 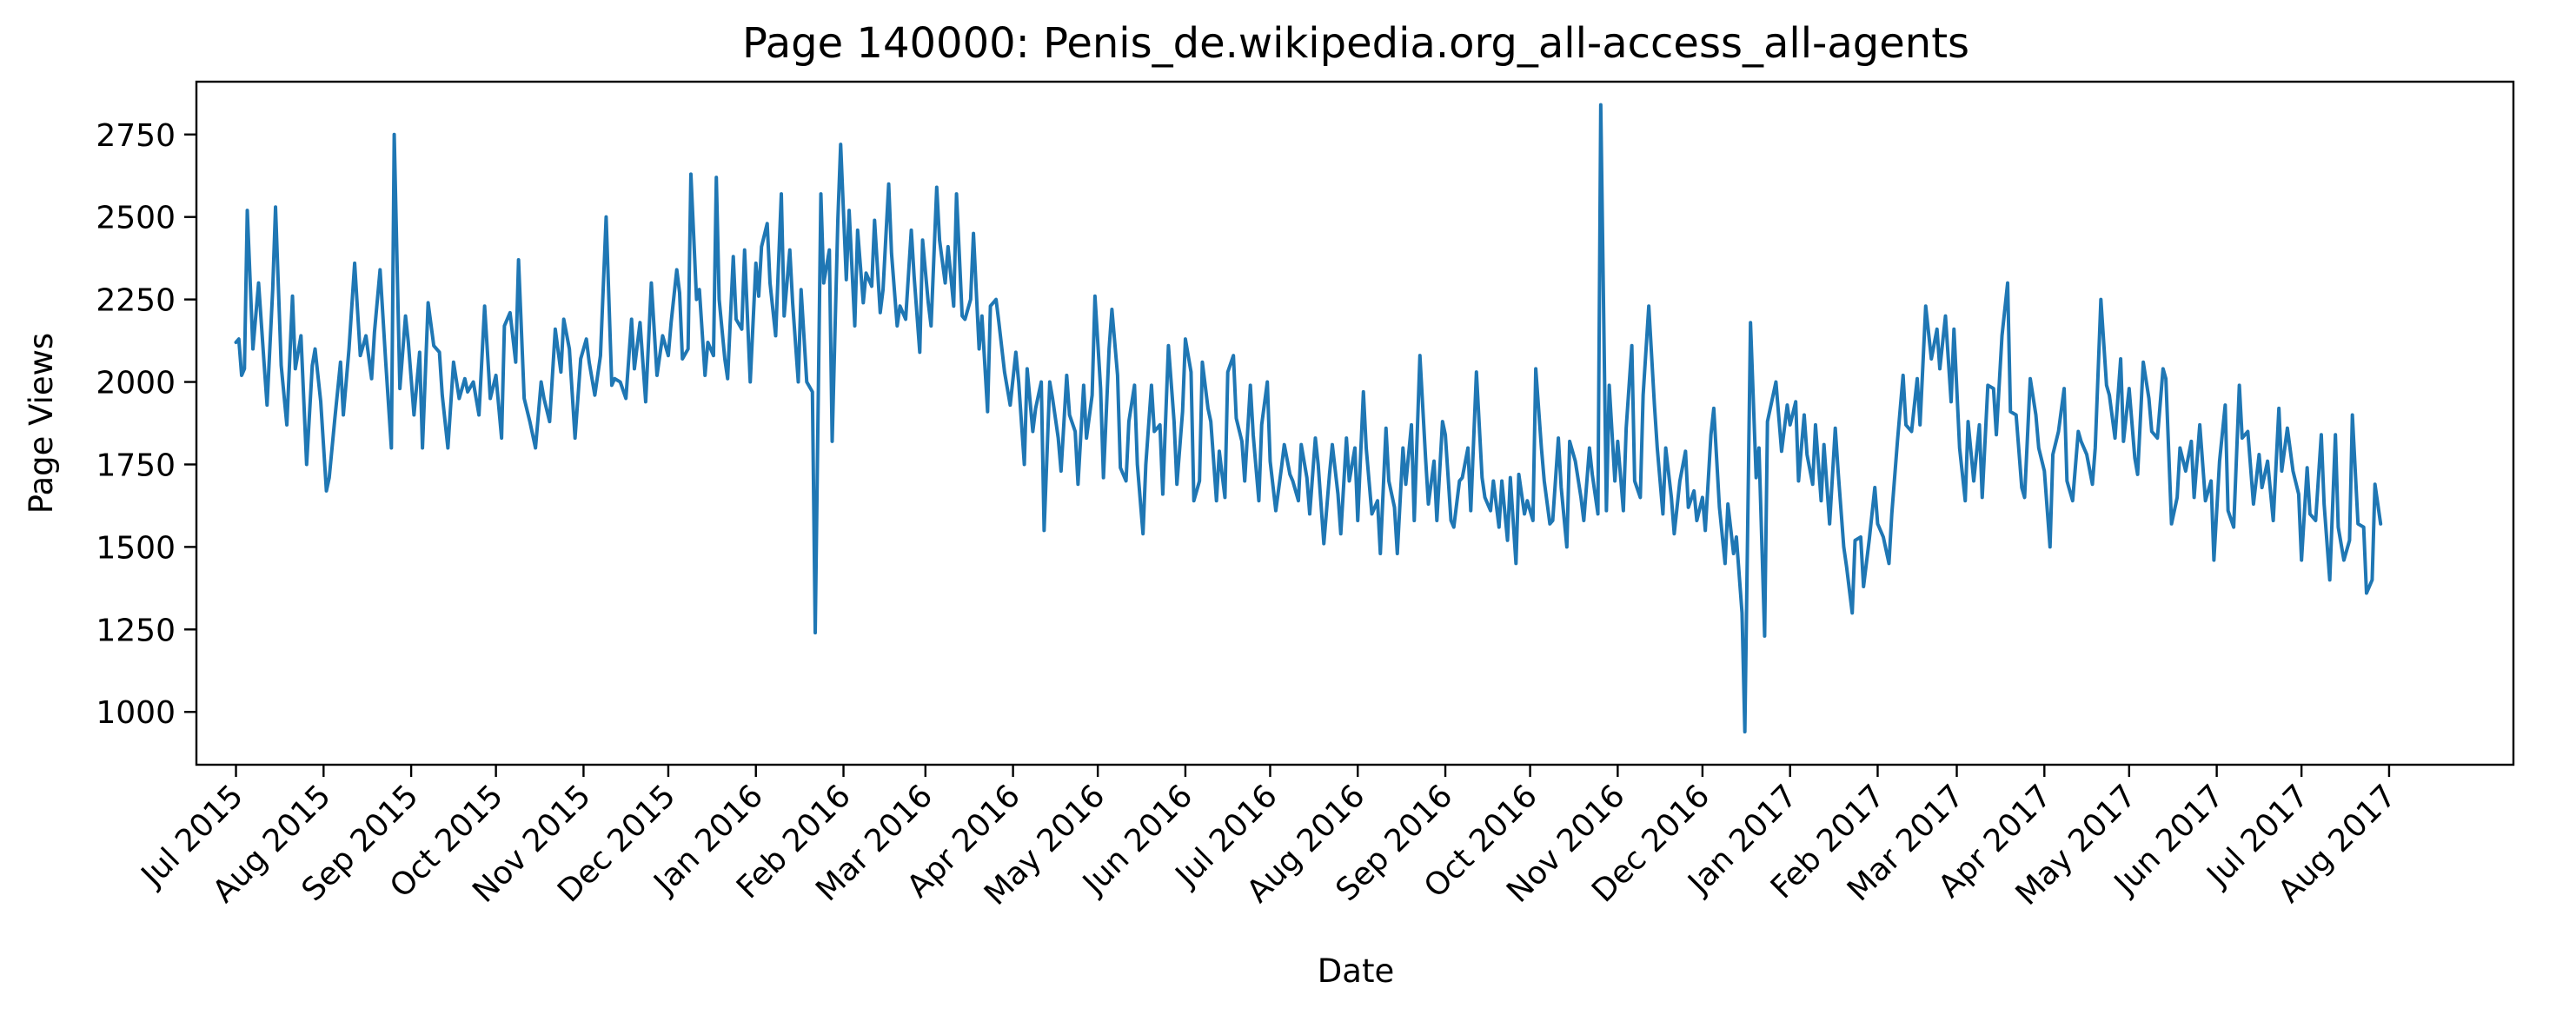 What do you see at coordinates (136, 465) in the screenshot?
I see `y-tick-label: 1750` at bounding box center [136, 465].